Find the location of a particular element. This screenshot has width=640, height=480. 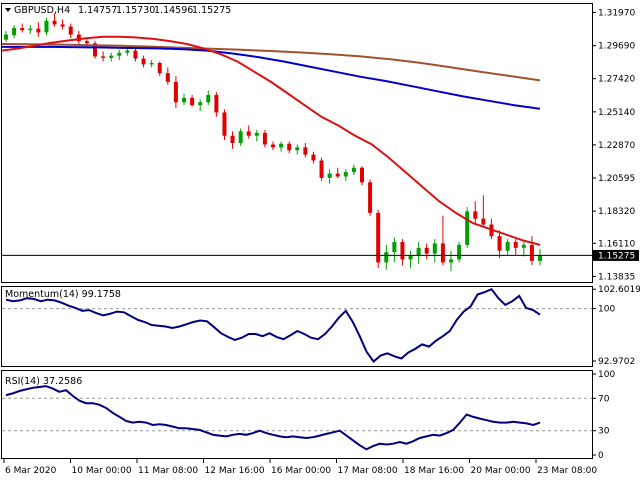

time-tick-label: 18 Mar 16:00 is located at coordinates (434, 471).